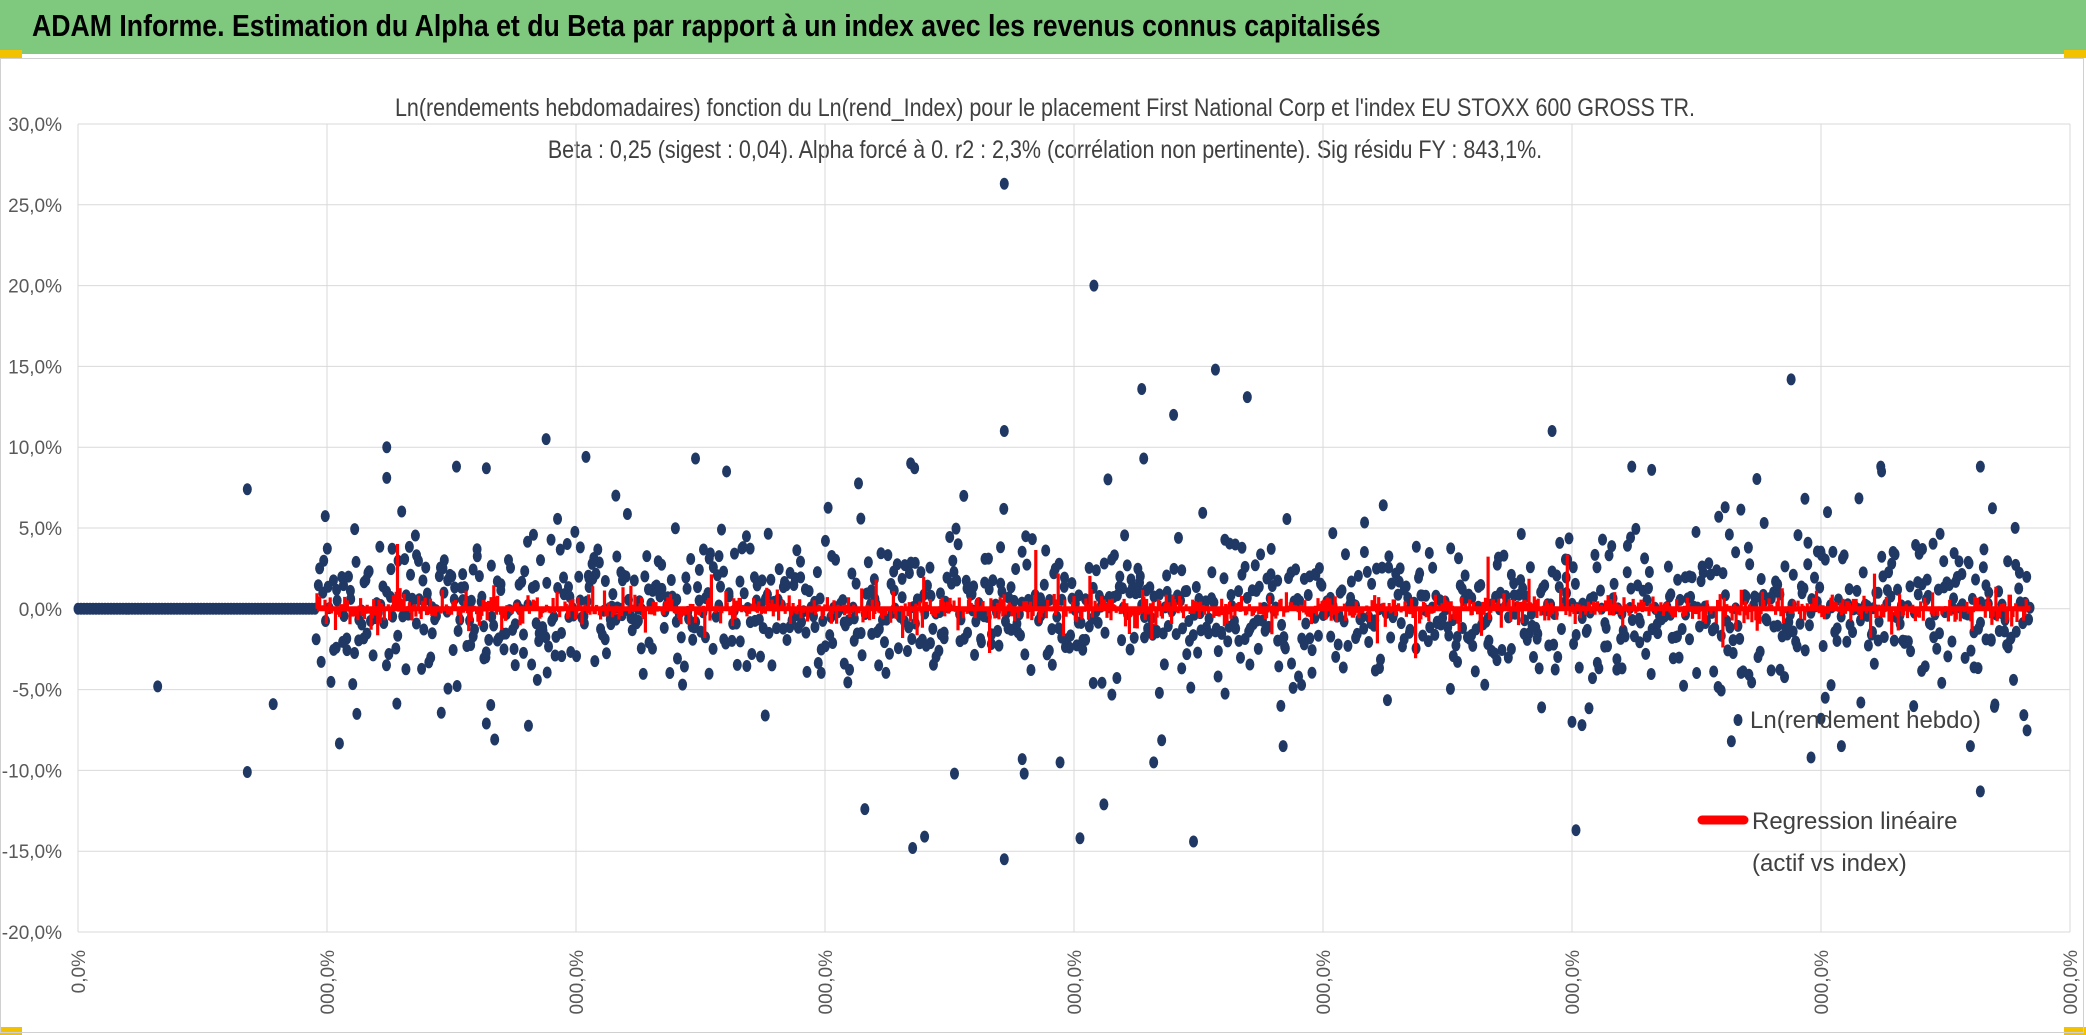  I want to click on y-tick-label: -10,0%, so click(32, 771).